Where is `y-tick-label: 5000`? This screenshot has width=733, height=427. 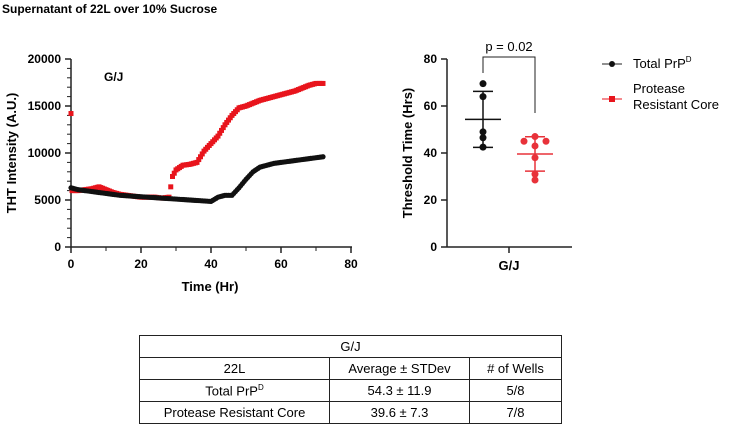 y-tick-label: 5000 is located at coordinates (47, 200).